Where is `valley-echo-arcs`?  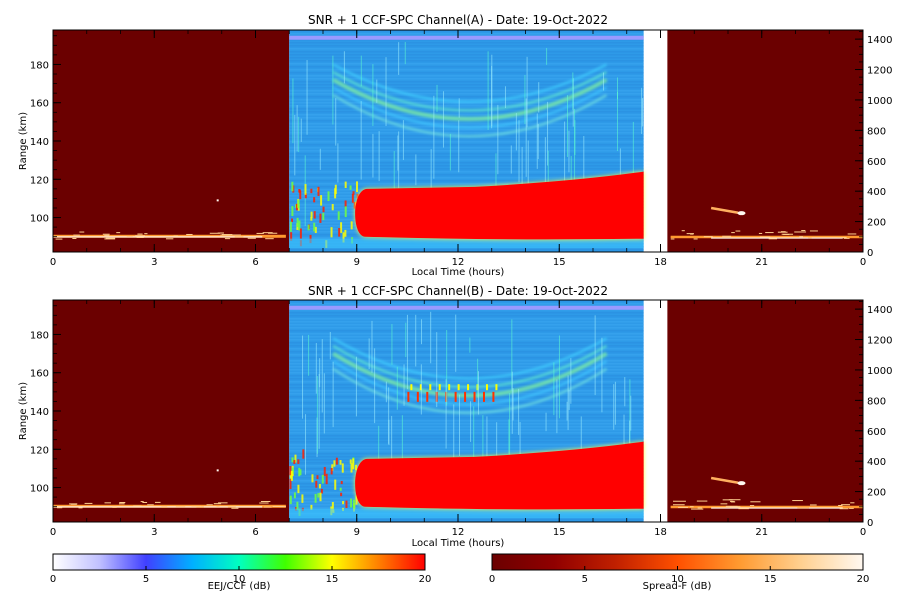
valley-echo-arcs is located at coordinates (470, 100).